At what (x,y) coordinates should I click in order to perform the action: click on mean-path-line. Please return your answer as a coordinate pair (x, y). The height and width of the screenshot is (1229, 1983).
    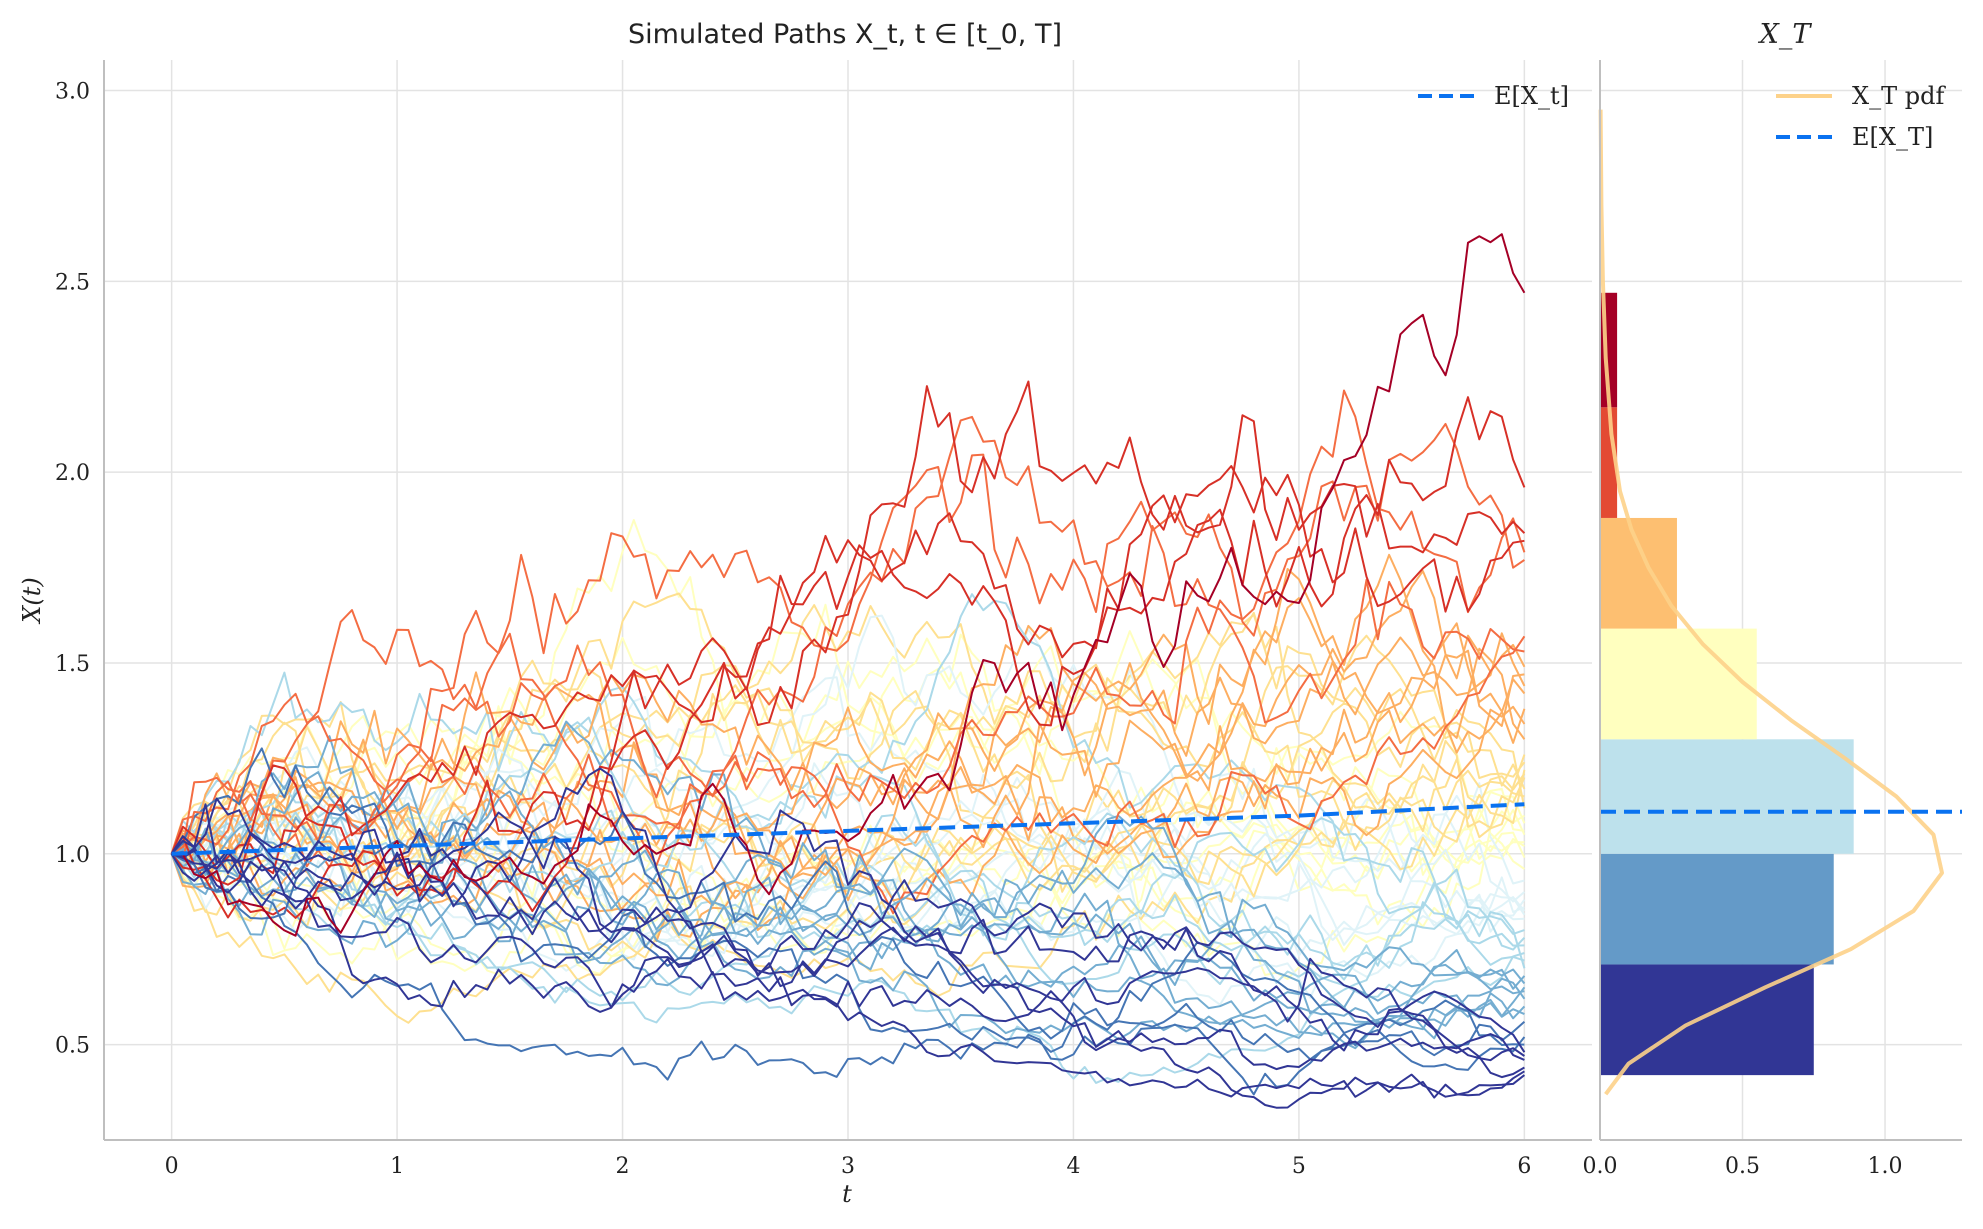
    Looking at the image, I should click on (848, 829).